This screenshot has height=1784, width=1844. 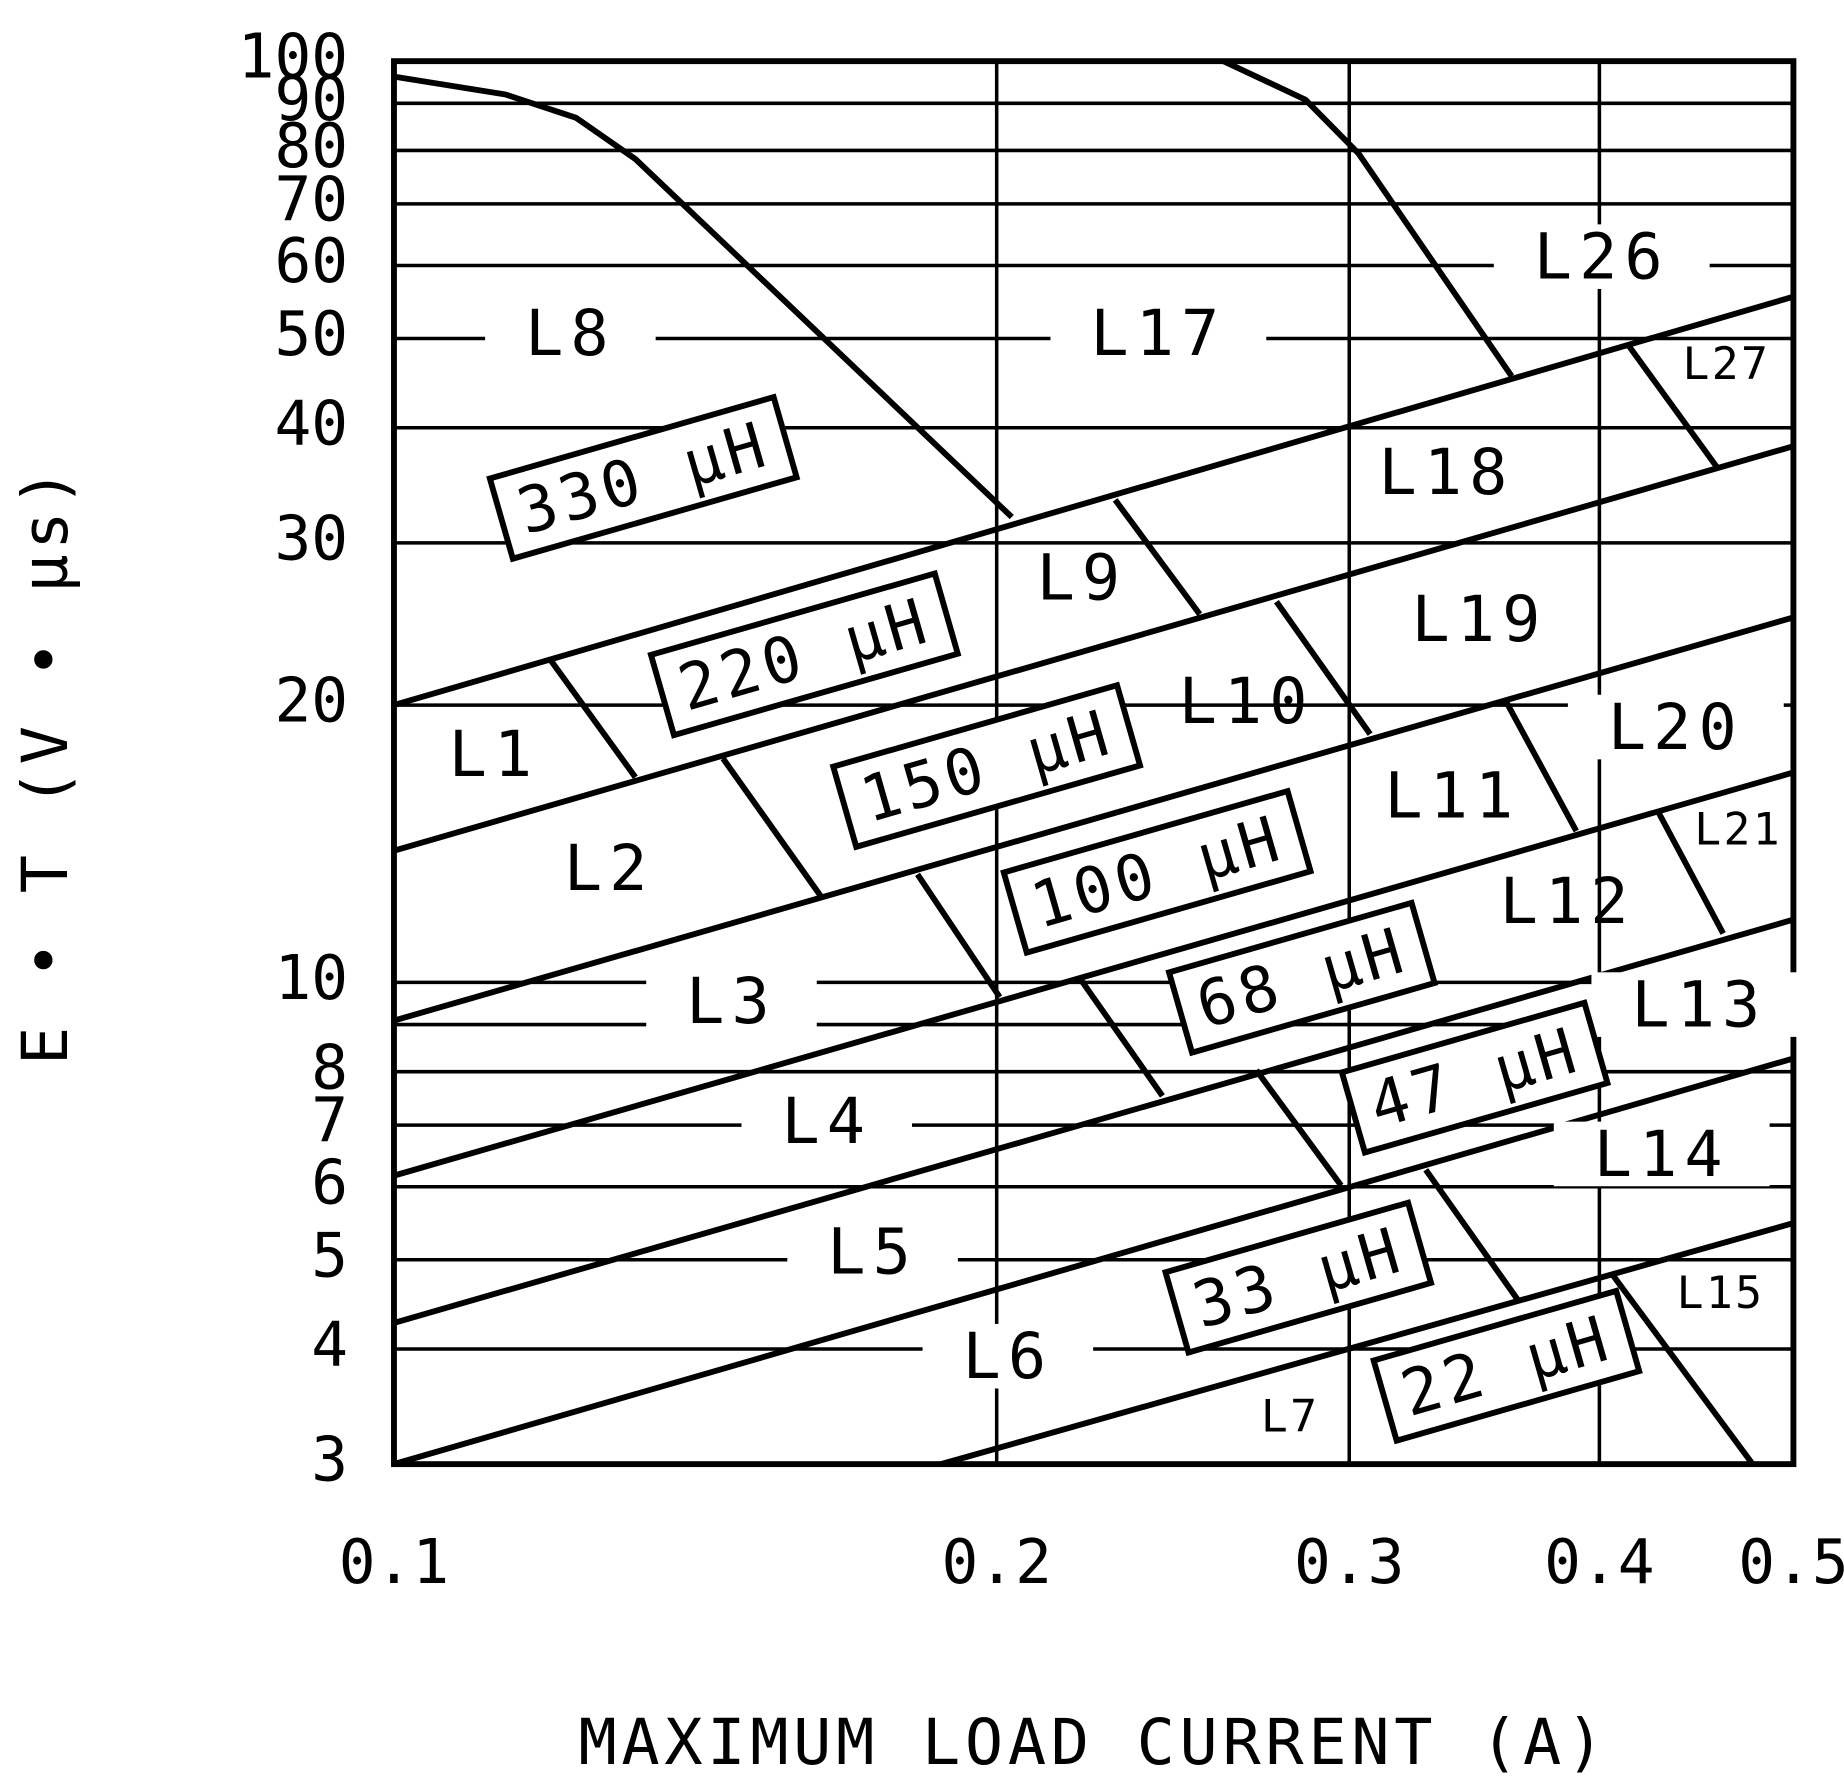 I want to click on inductance-label-group: 68 µH, so click(x=1302, y=978).